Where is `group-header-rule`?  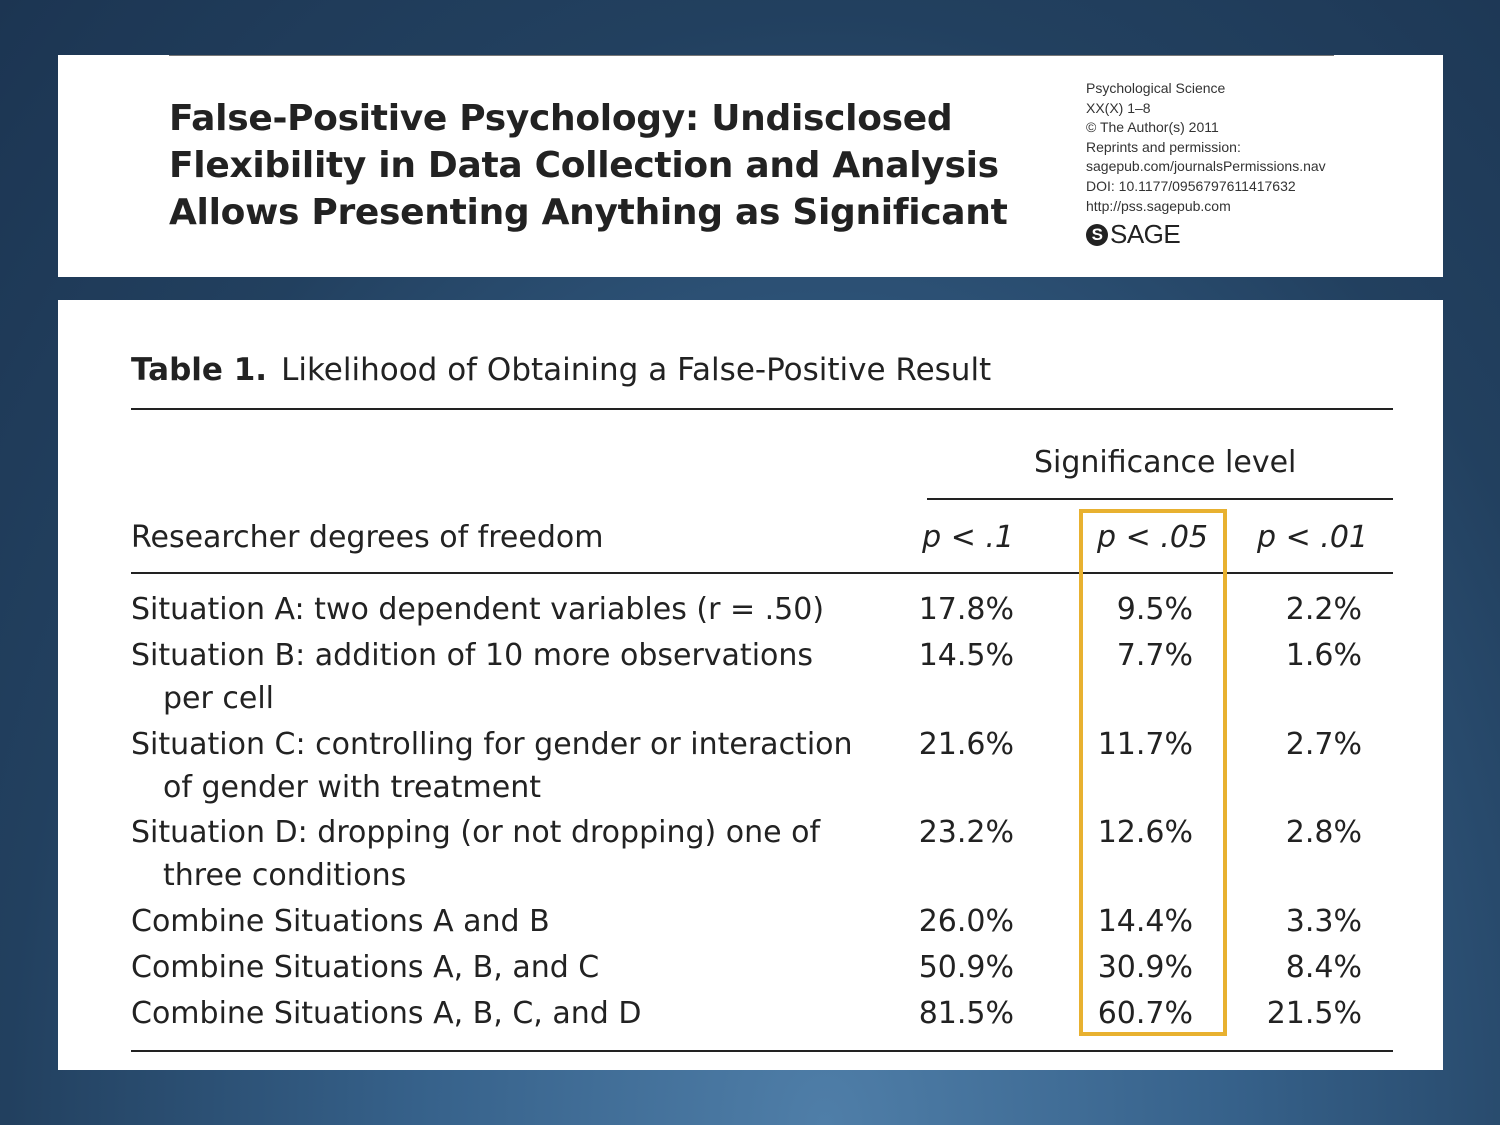
group-header-rule is located at coordinates (1160, 499).